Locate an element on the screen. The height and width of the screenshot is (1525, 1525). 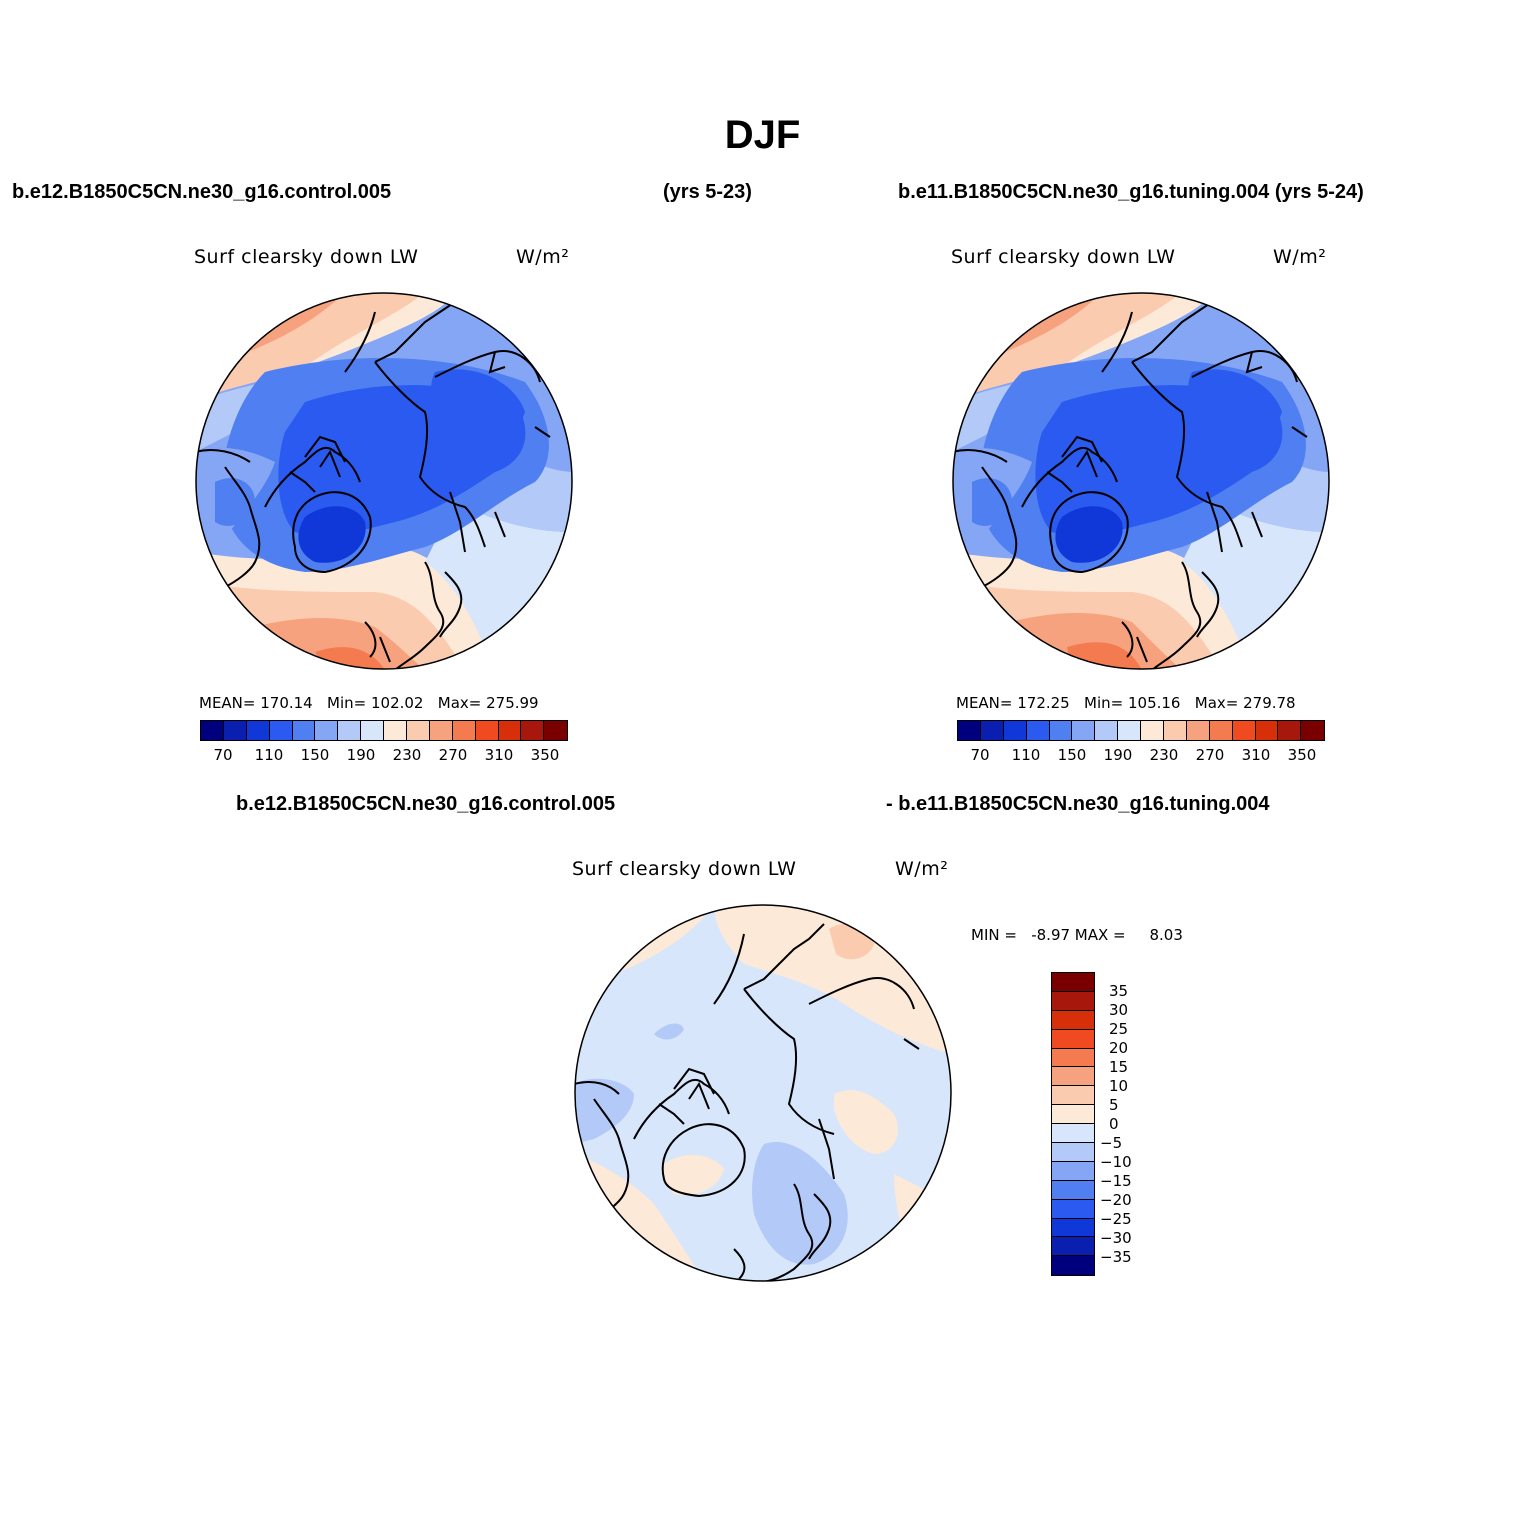
panel2-stats: MEAN= 172.25 Min= 105.16 Max= 279.78 is located at coordinates (1126, 703).